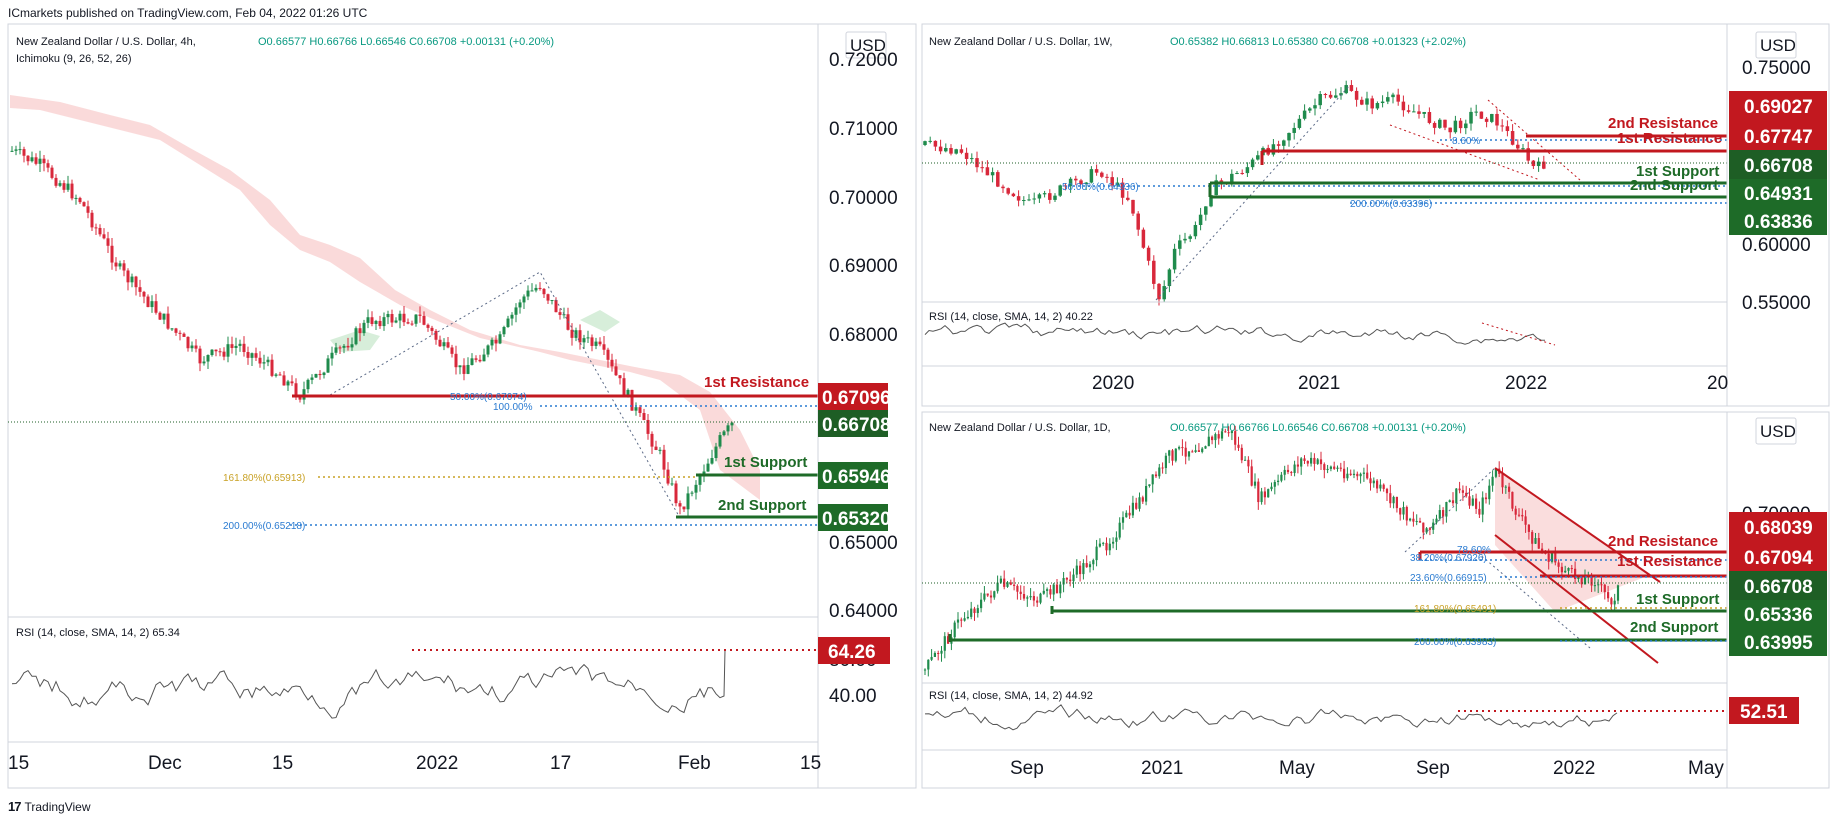  I want to click on current-price-badge, so click(853, 423).